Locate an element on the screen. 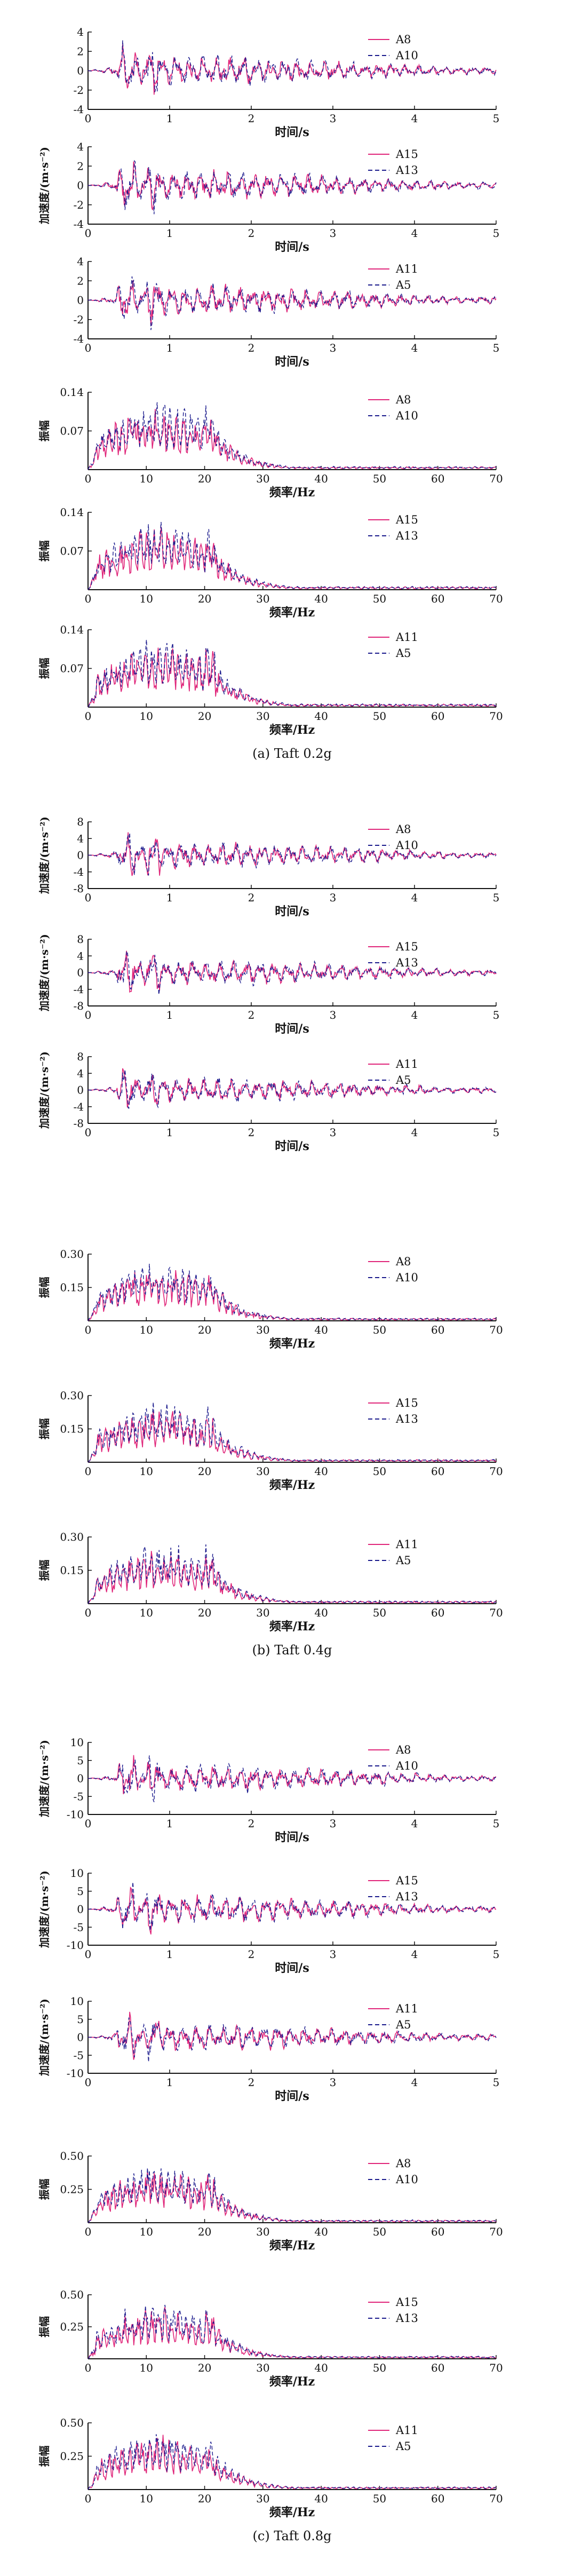 This screenshot has height=2576, width=566. y-tick-label: -4 is located at coordinates (79, 990).